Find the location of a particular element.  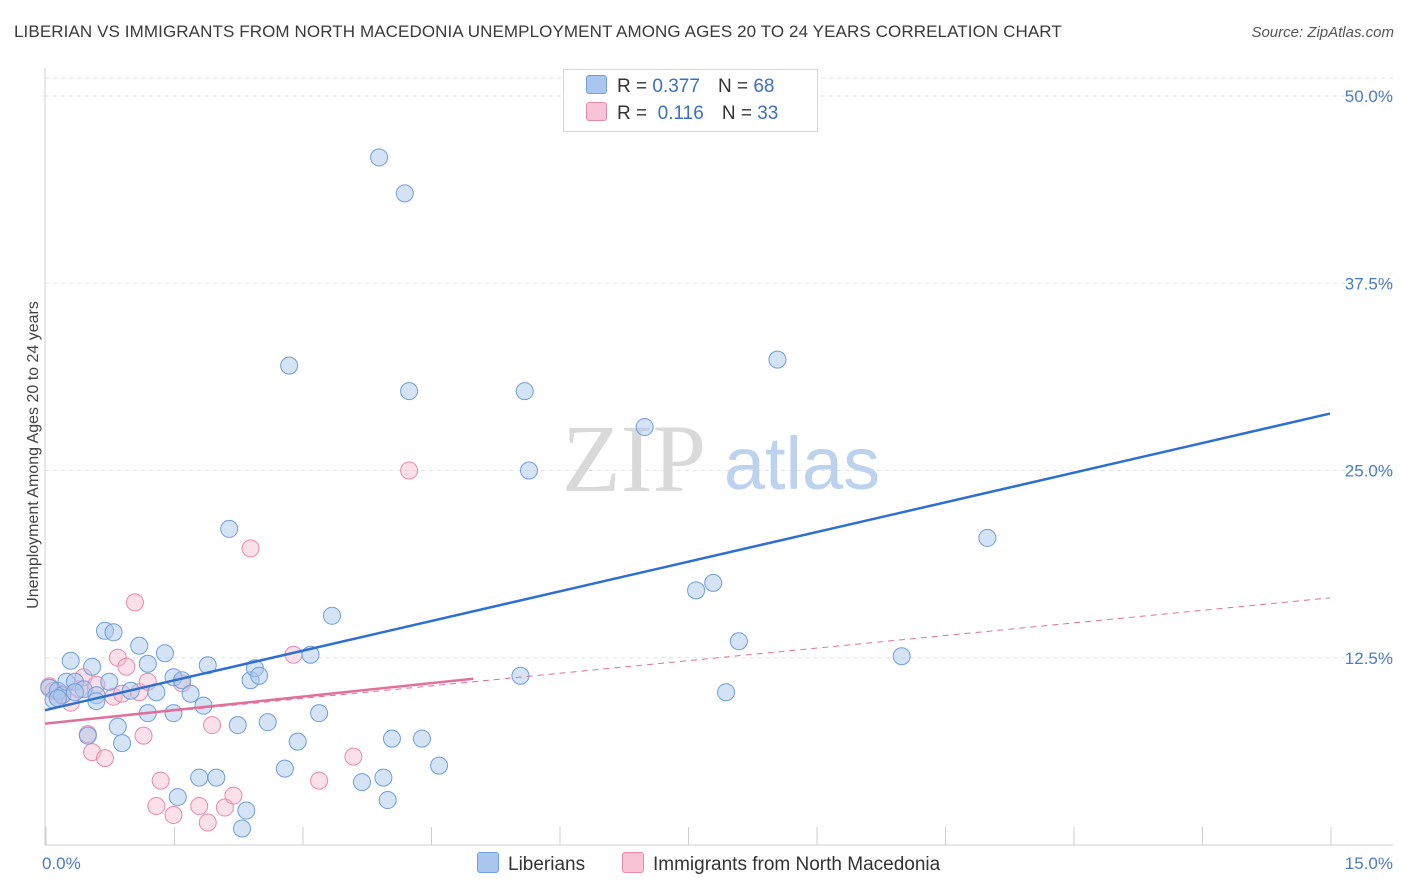

legend-row-immigrants: R = 0.116 N = 33 is located at coordinates (682, 113).